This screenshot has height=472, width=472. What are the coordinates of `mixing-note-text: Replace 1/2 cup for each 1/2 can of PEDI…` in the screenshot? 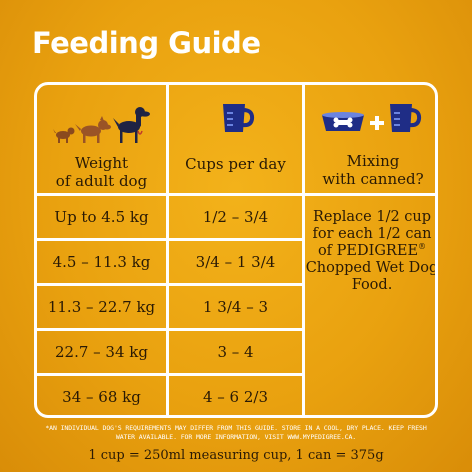 It's located at (372, 234).